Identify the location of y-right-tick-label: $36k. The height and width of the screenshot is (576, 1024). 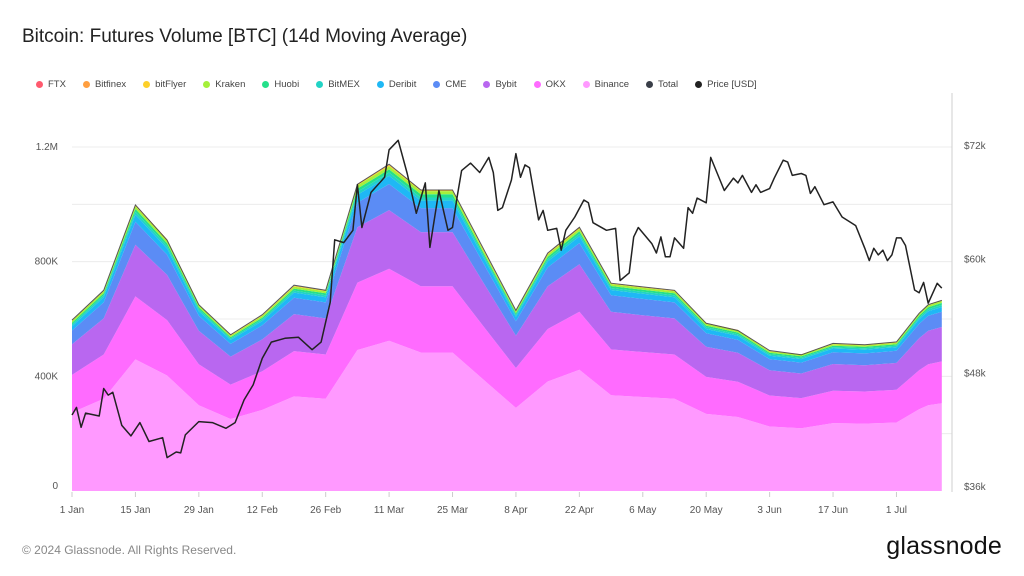
(975, 487).